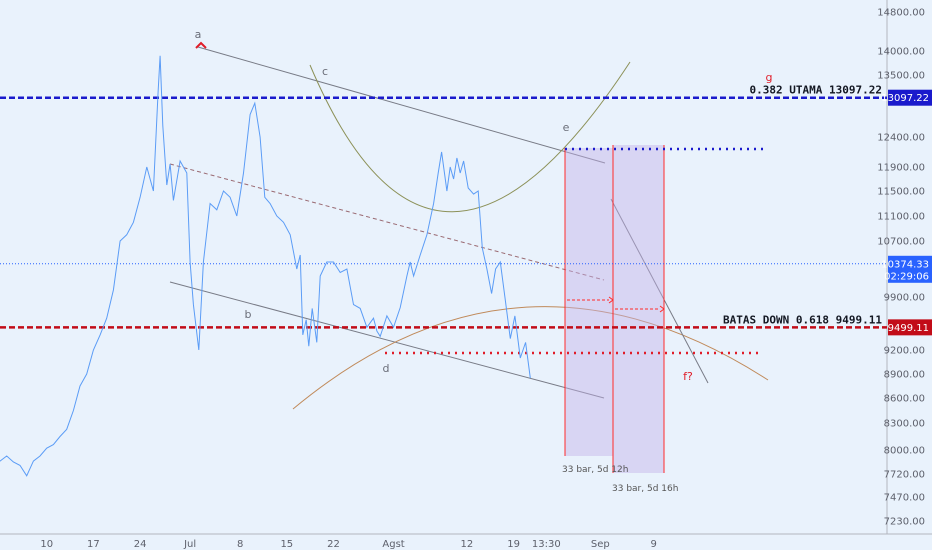 This screenshot has height=550, width=932. Describe the element at coordinates (802, 319) in the screenshot. I see `fib-level-label: BATAS DOWN 0.618 9499.11` at that location.